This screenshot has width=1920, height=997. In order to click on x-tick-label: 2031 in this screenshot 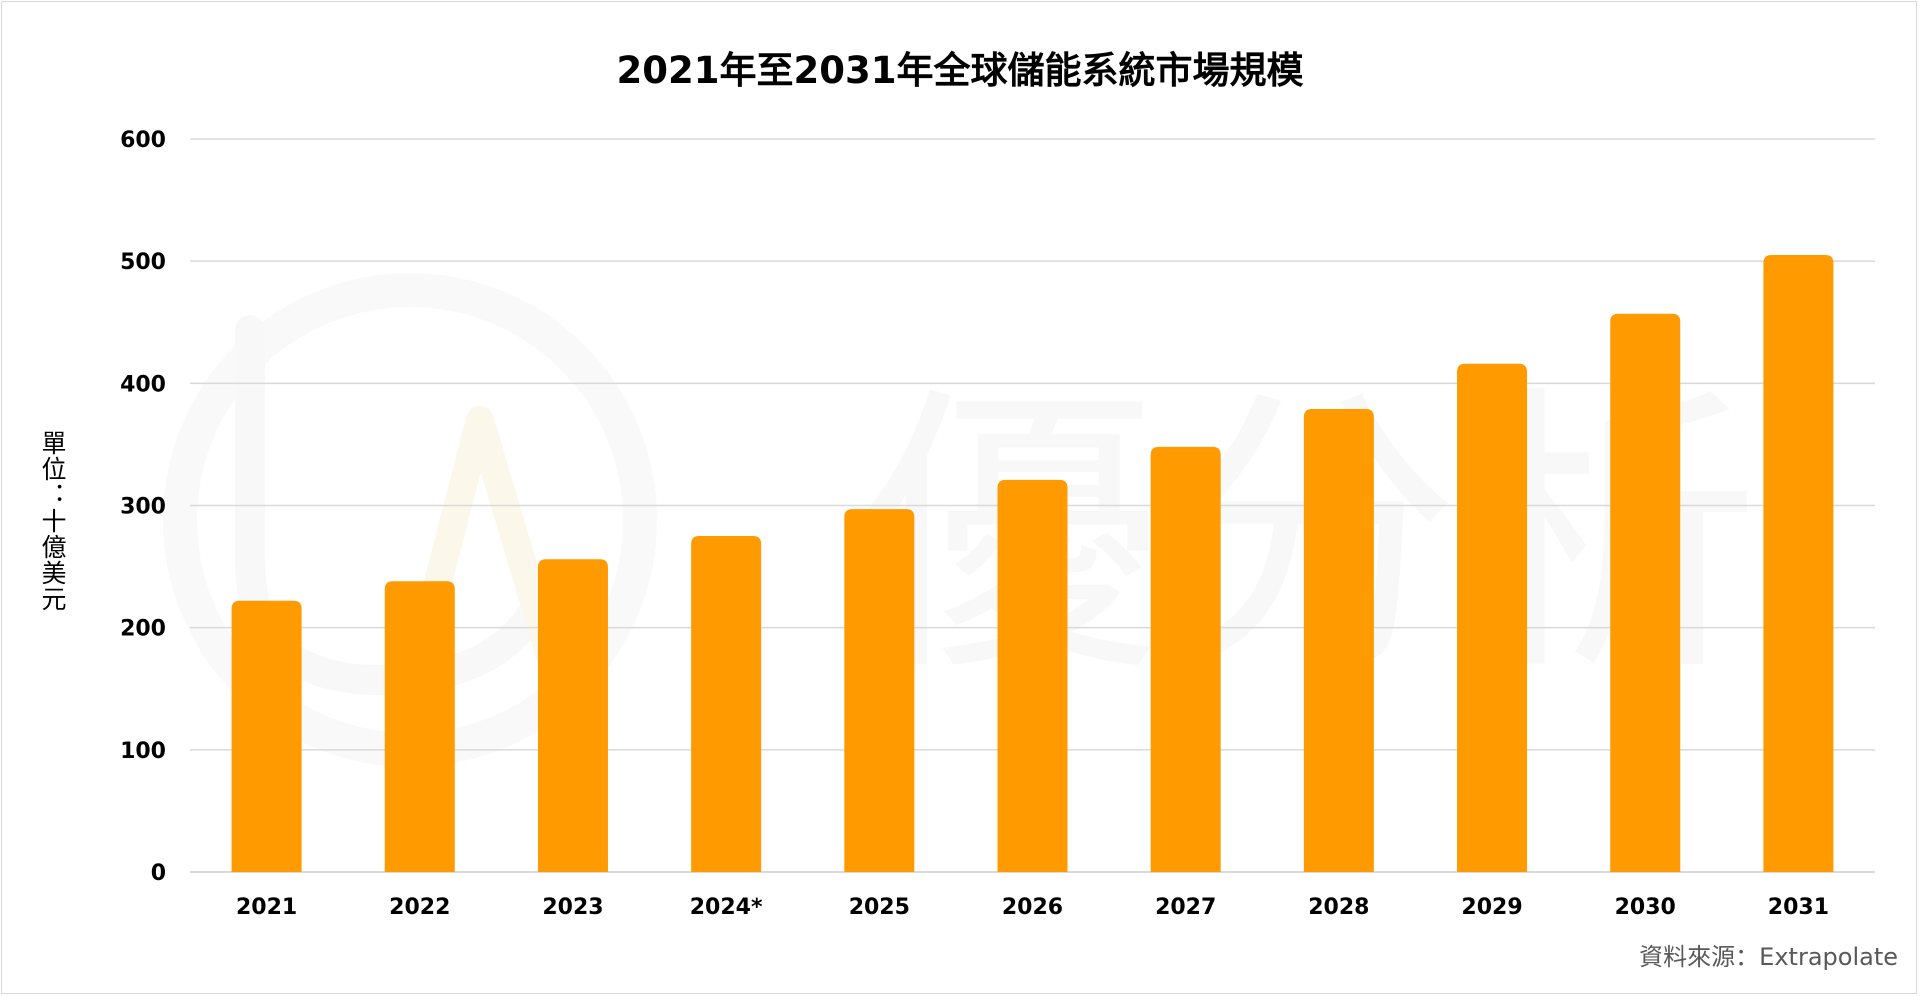, I will do `click(1798, 907)`.